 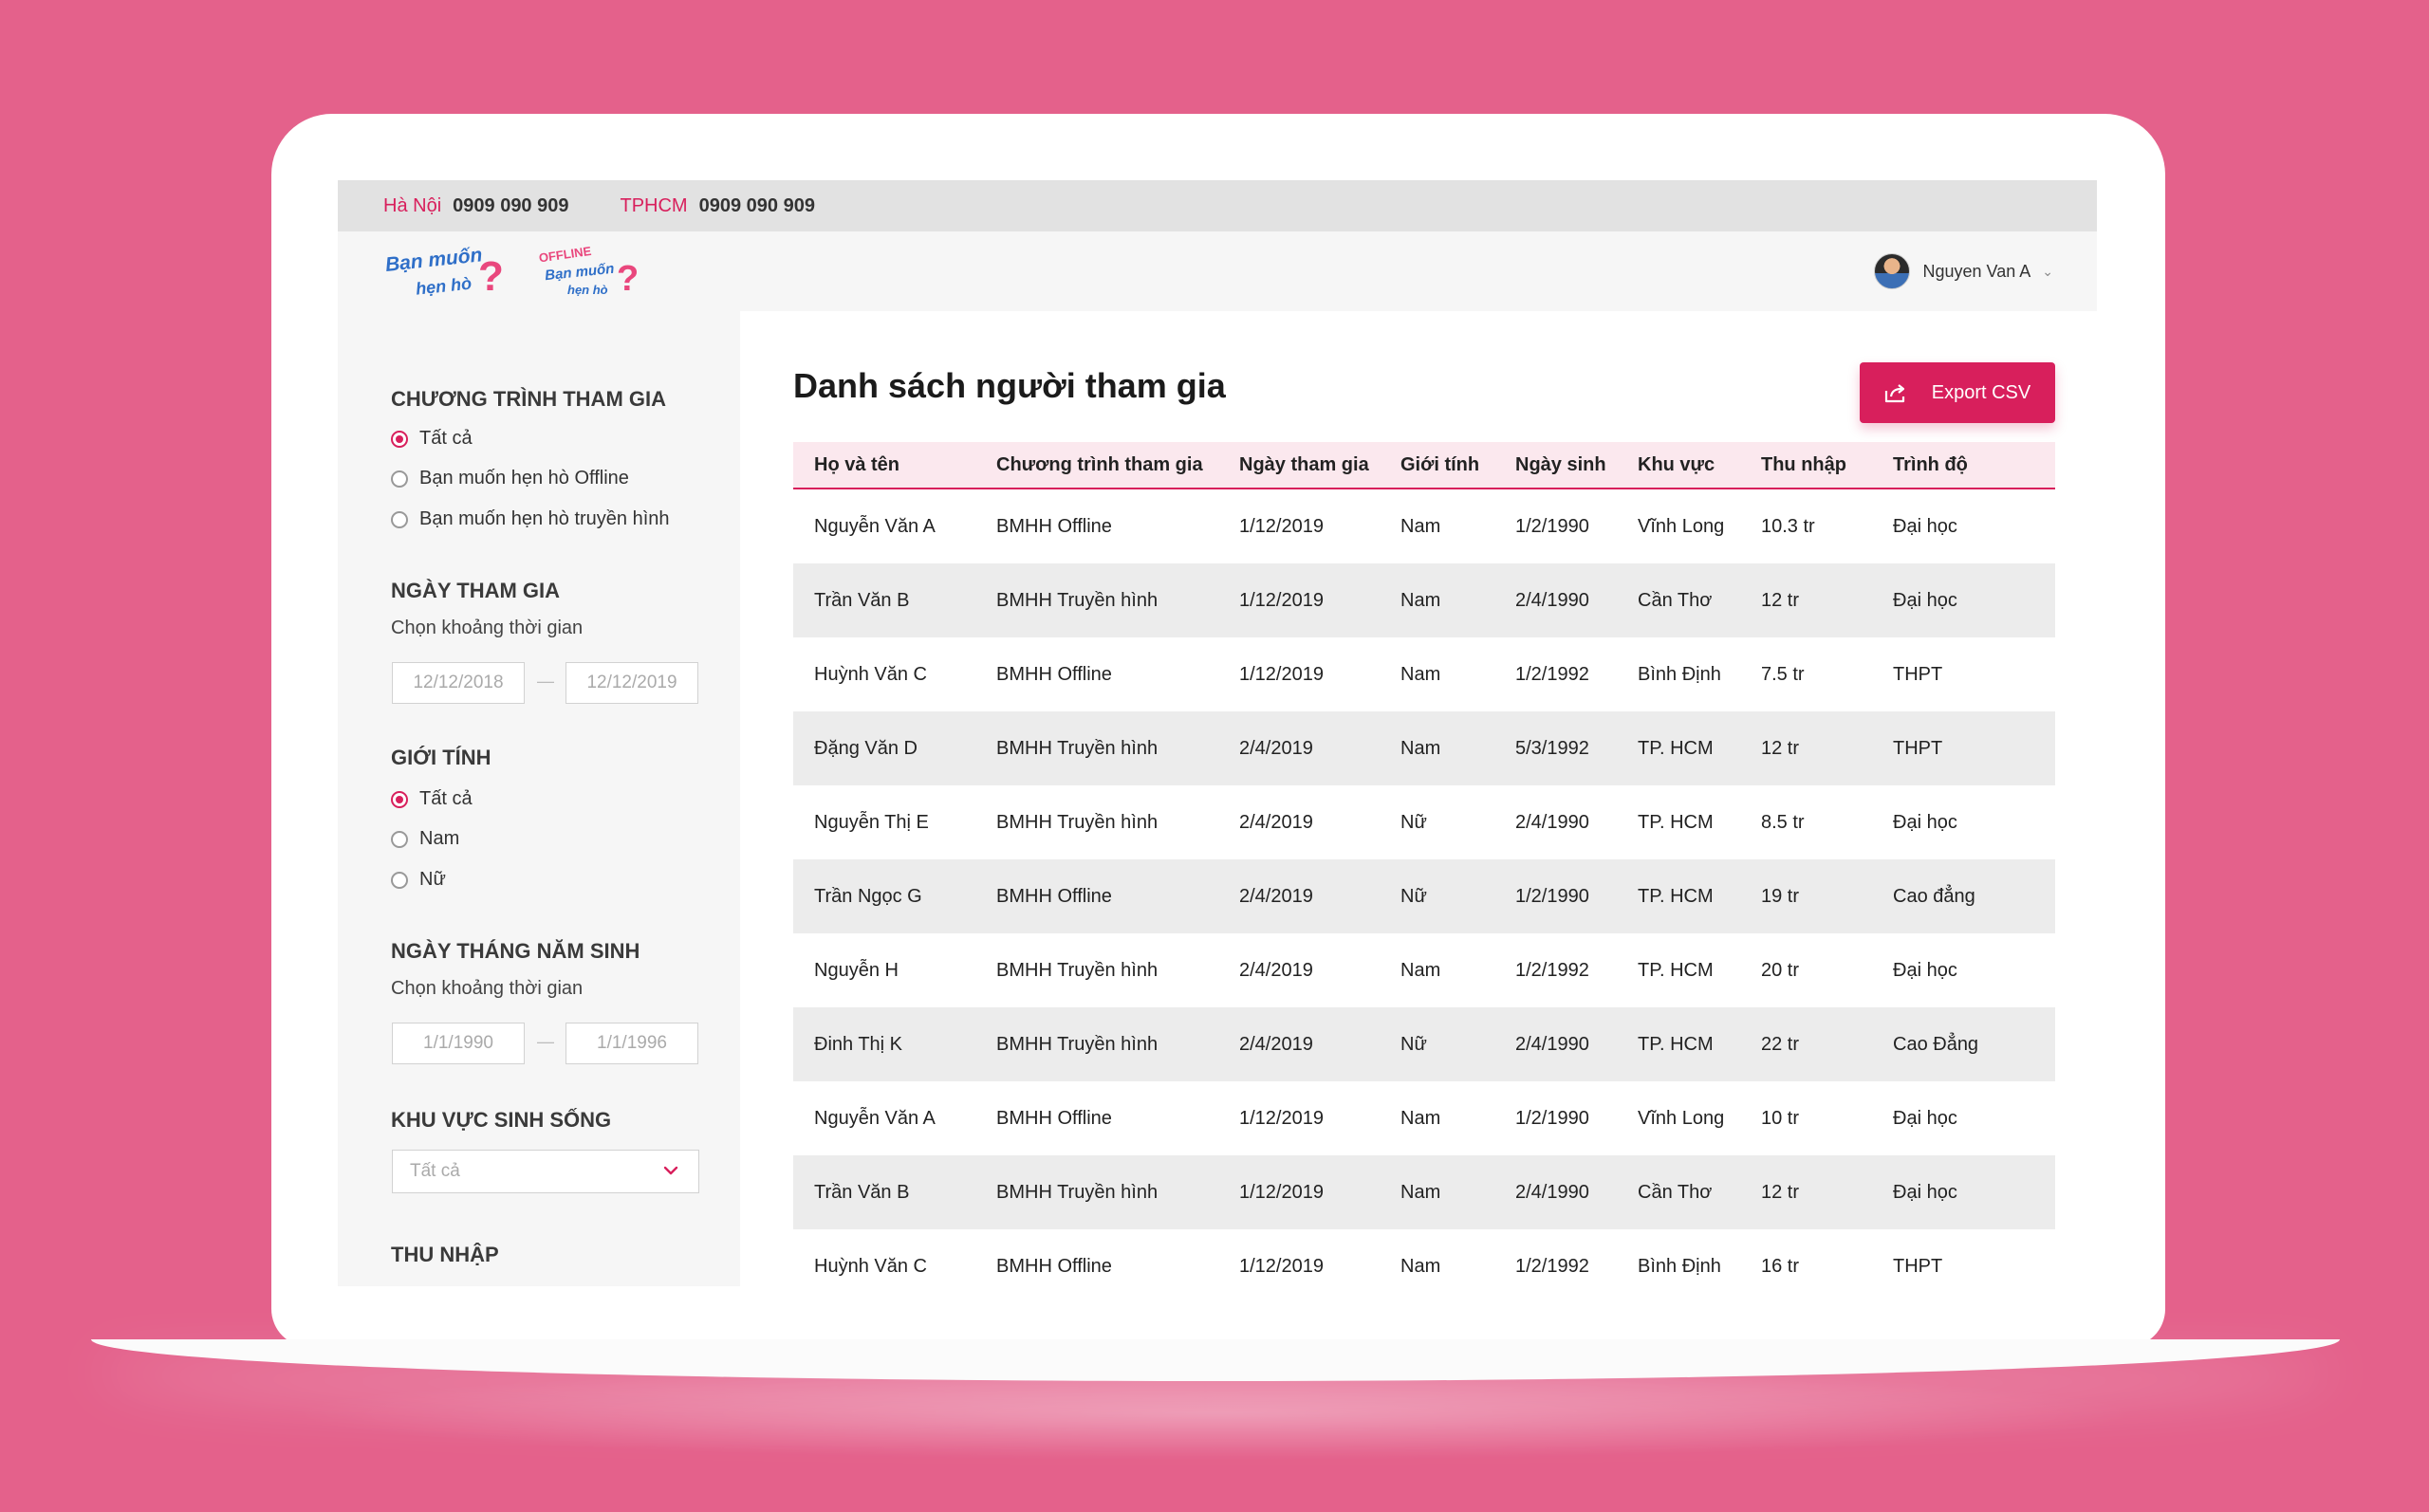 I want to click on chevron-down-icon: ⌄, so click(x=2047, y=271).